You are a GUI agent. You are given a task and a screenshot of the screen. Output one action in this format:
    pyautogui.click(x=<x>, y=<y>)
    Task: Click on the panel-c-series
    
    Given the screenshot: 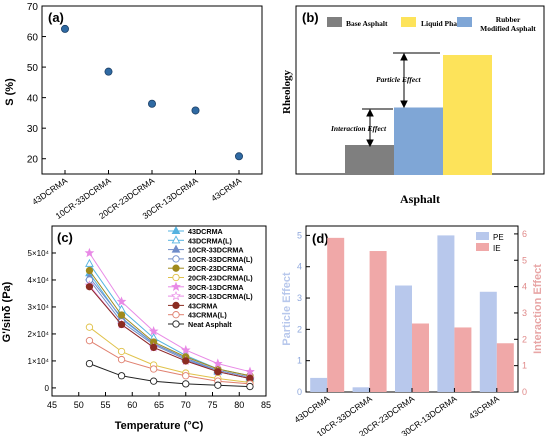 What is the action you would take?
    pyautogui.click(x=169, y=319)
    